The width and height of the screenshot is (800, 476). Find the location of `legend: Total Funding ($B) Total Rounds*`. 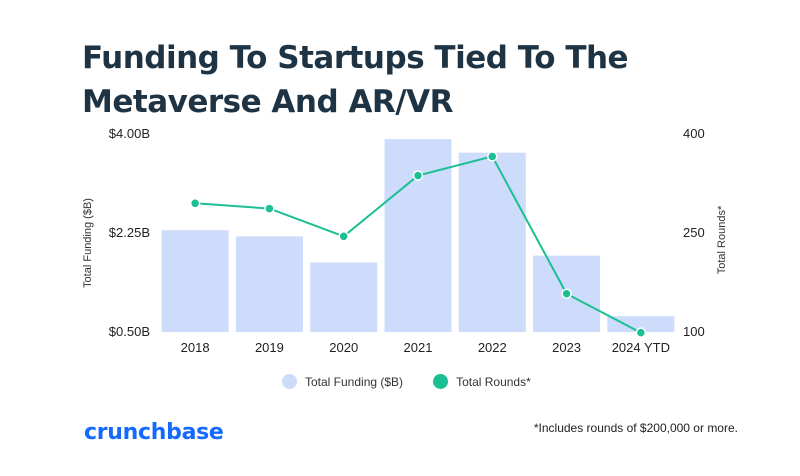

legend: Total Funding ($B) Total Rounds* is located at coordinates (406, 381).